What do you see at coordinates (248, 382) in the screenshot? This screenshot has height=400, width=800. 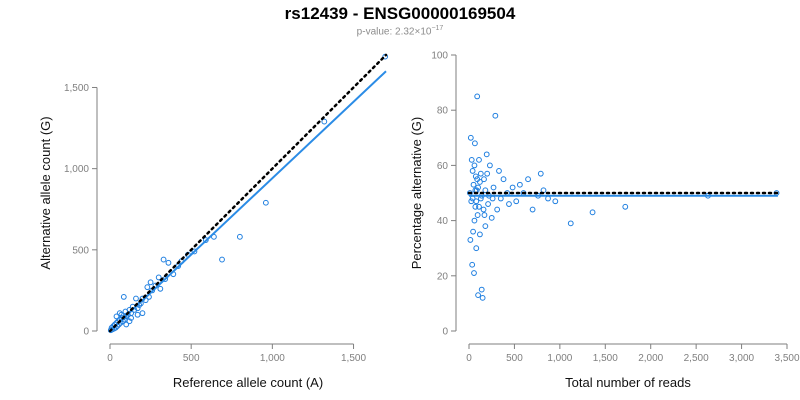 I see `chart1-x-axis-label: Reference allele count (A)` at bounding box center [248, 382].